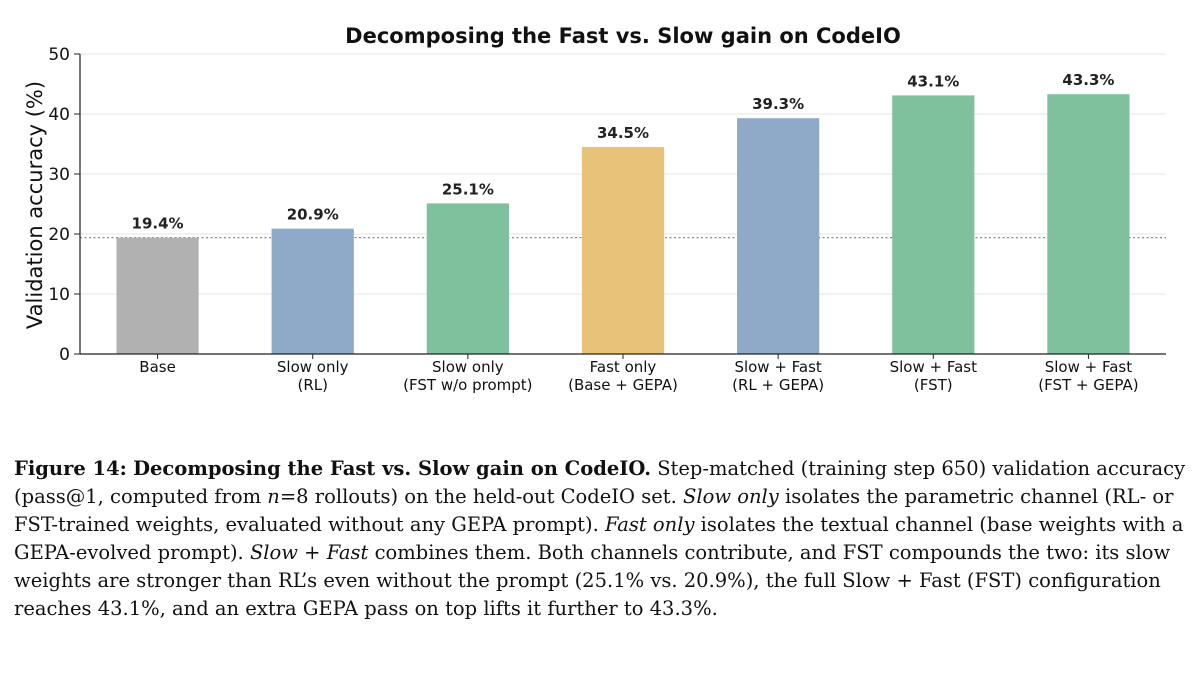  Describe the element at coordinates (468, 189) in the screenshot. I see `bar-value-label: 25.1%` at that location.